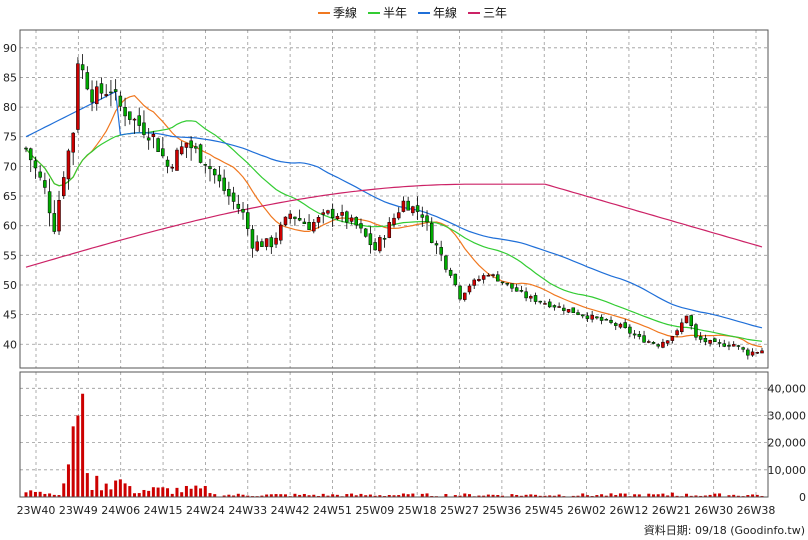 This screenshot has height=540, width=808. Describe the element at coordinates (247, 510) in the screenshot. I see `x-tick-label: 24W33` at that location.